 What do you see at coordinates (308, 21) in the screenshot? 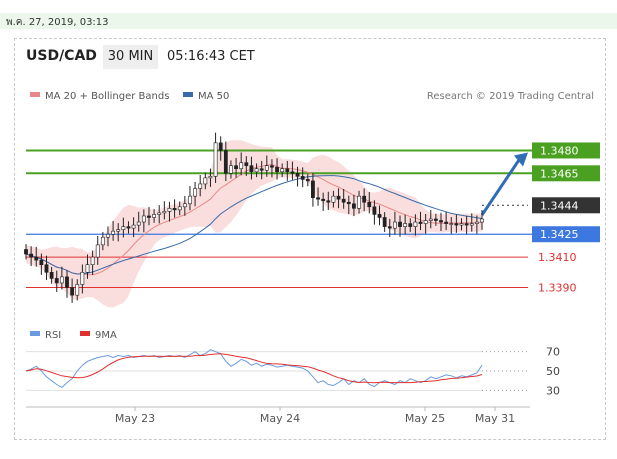
I see `date-bar: พ.ค. 27, 2019, 03:13` at bounding box center [308, 21].